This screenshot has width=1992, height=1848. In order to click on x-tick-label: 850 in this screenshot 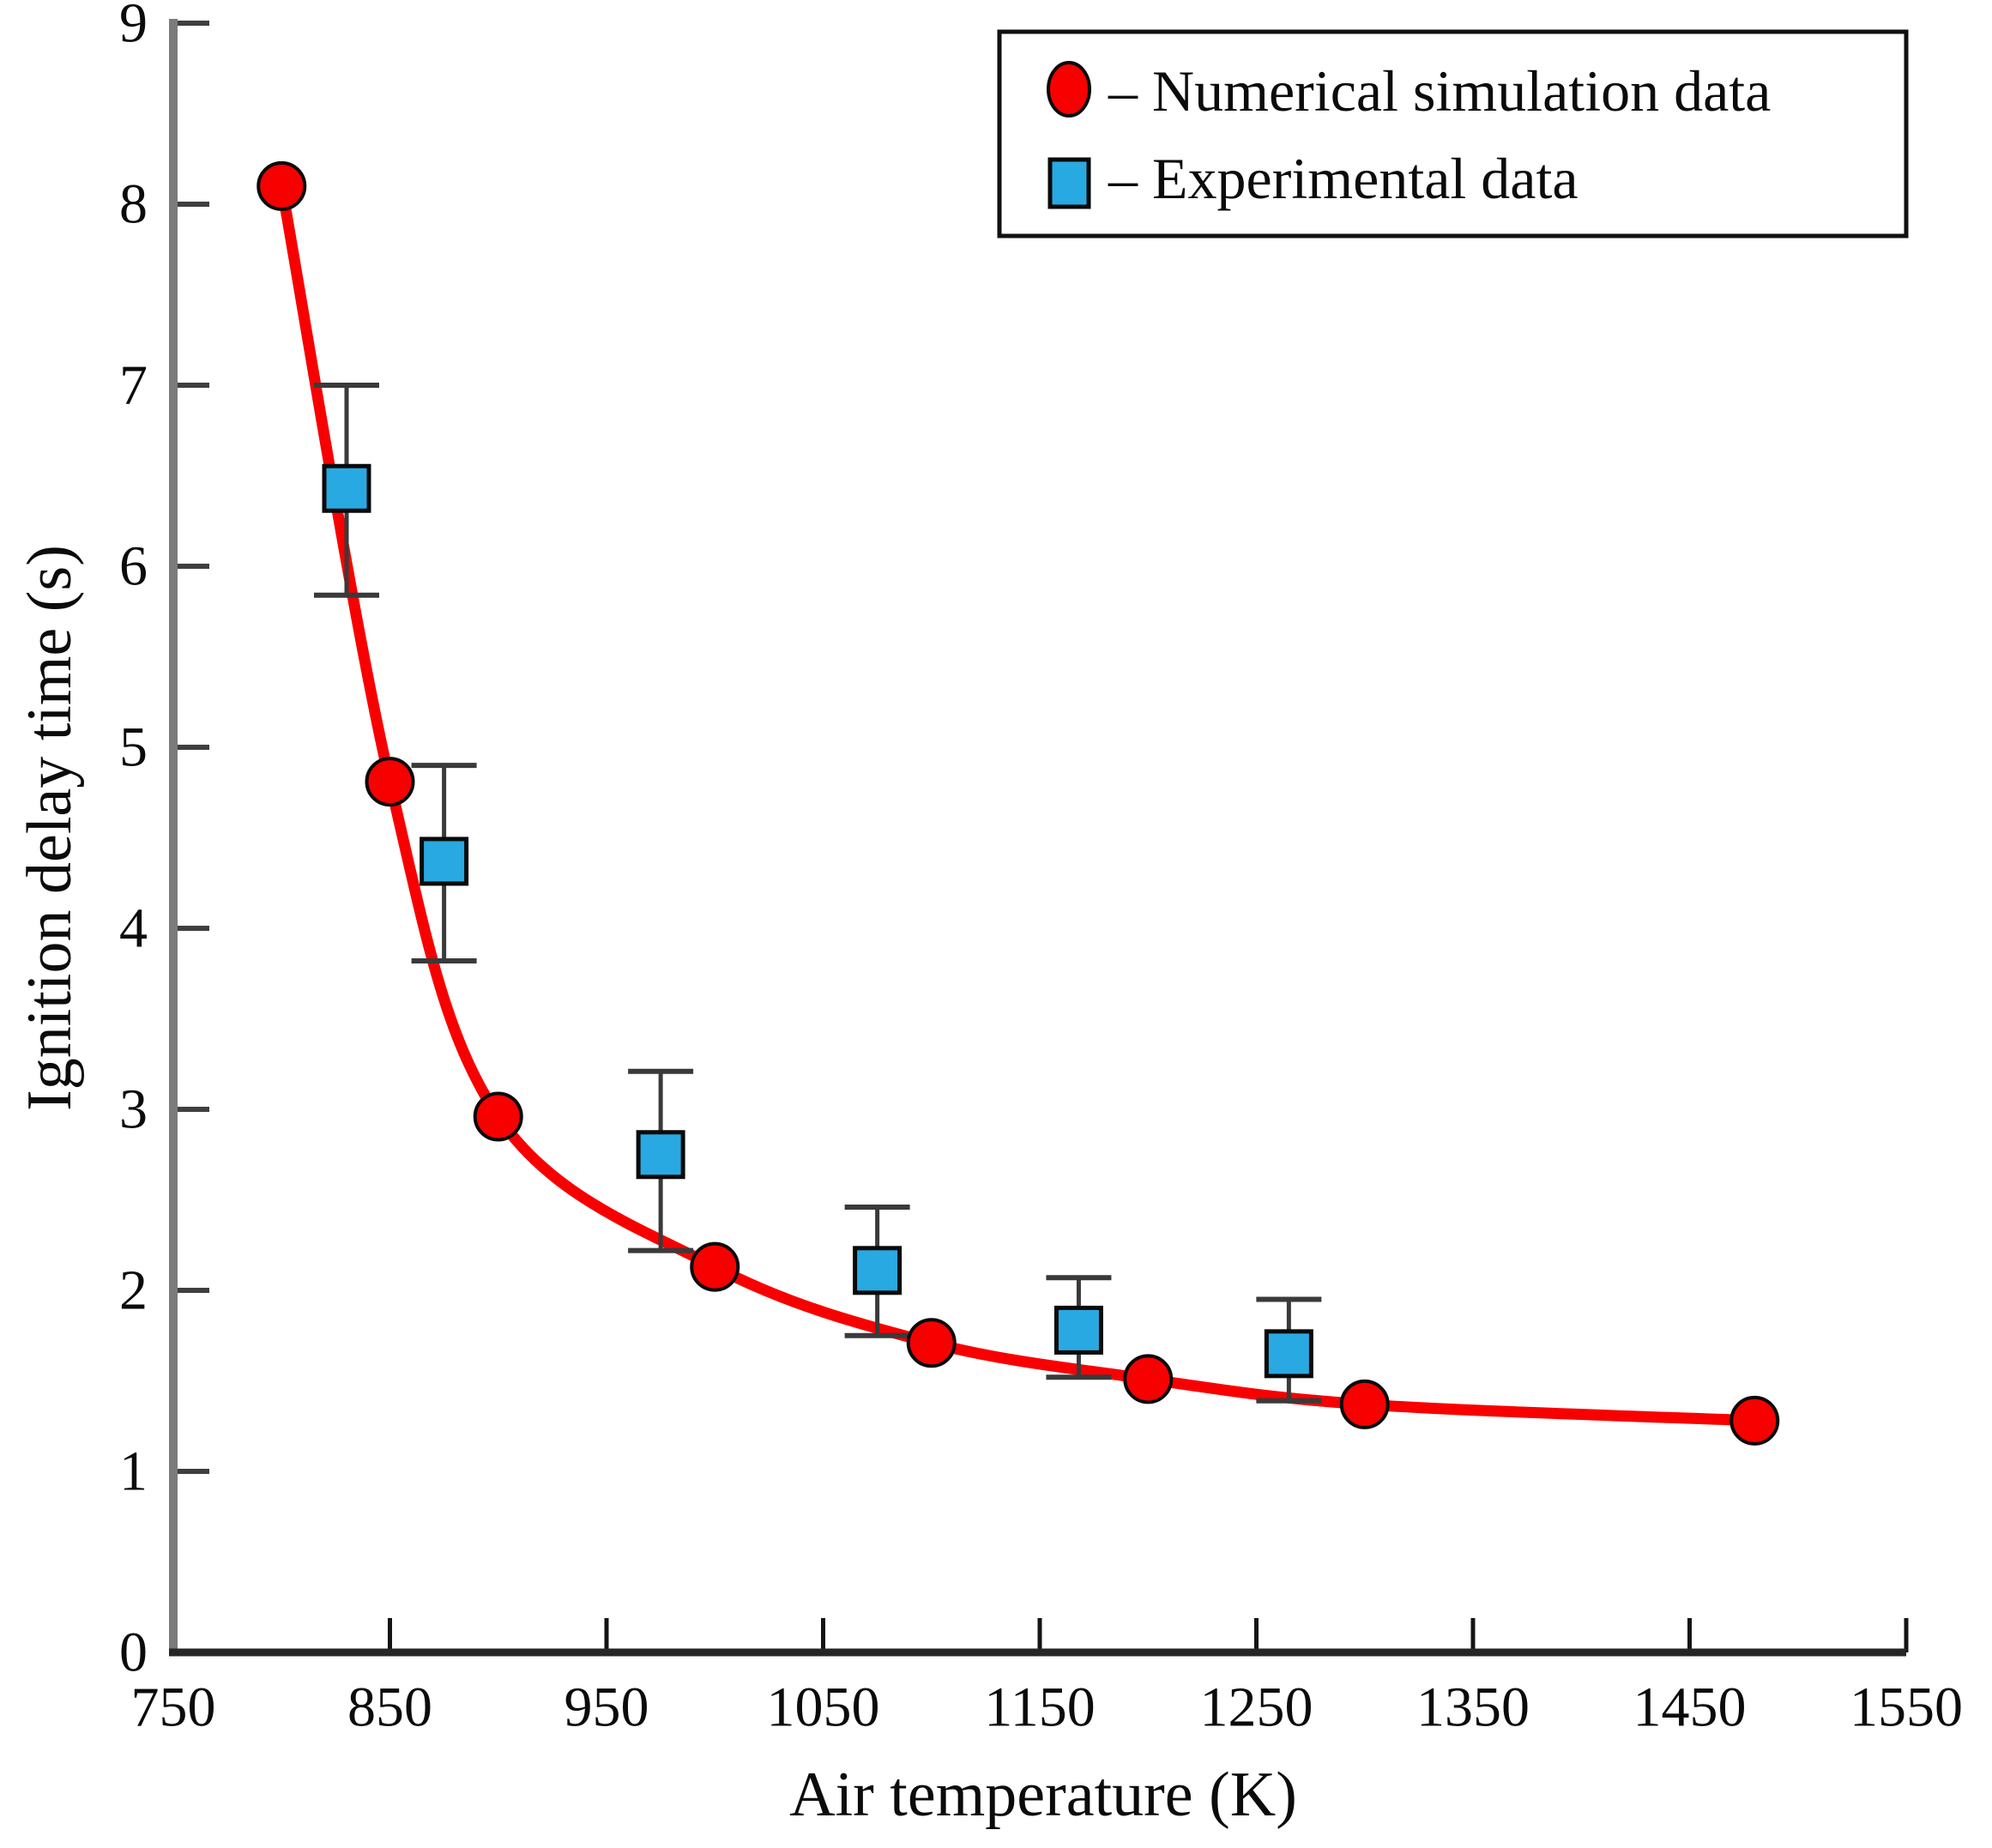, I will do `click(389, 1707)`.